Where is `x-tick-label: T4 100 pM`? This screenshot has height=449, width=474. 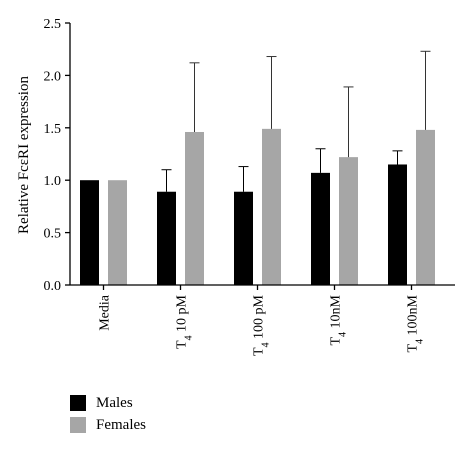
x-tick-label: T4 100 pM is located at coordinates (262, 325).